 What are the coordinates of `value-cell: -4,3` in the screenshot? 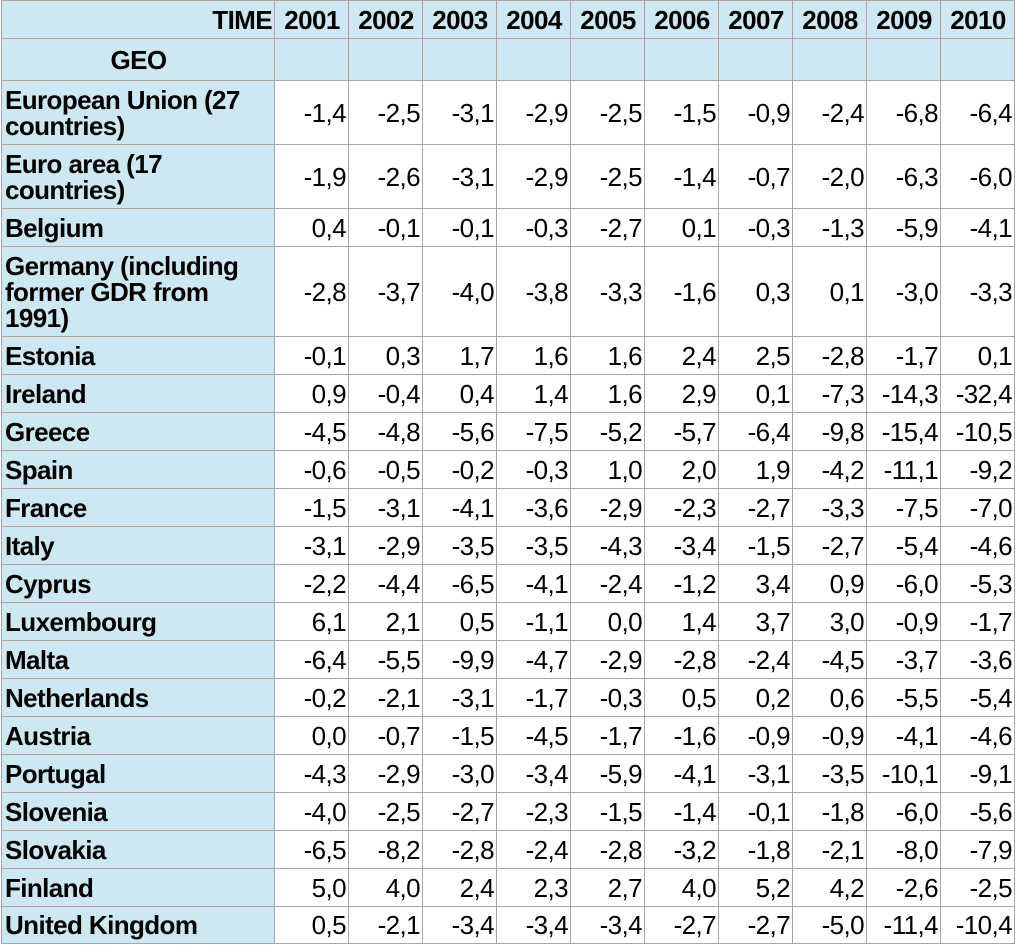 It's located at (311, 773).